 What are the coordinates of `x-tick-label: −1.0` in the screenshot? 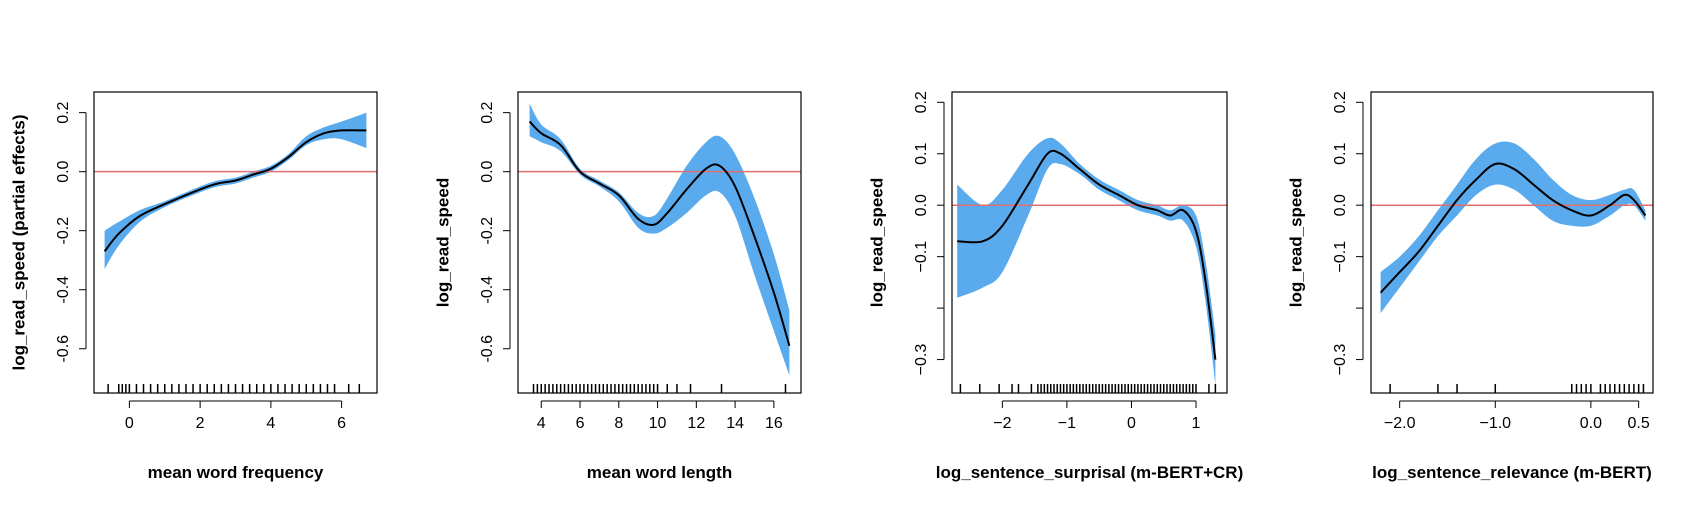 It's located at (1495, 423).